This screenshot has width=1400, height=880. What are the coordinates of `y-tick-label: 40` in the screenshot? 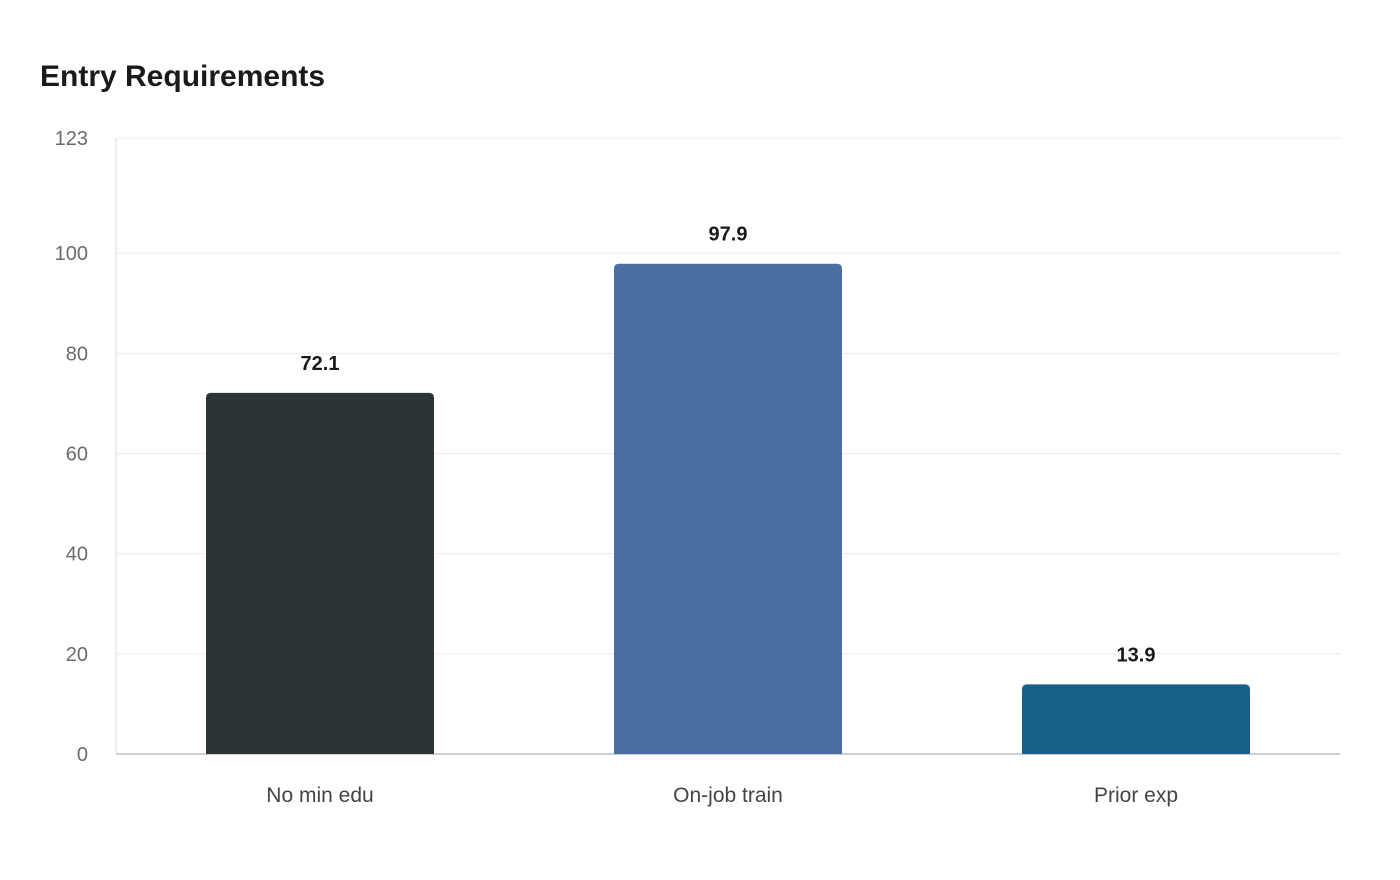 It's located at (77, 555).